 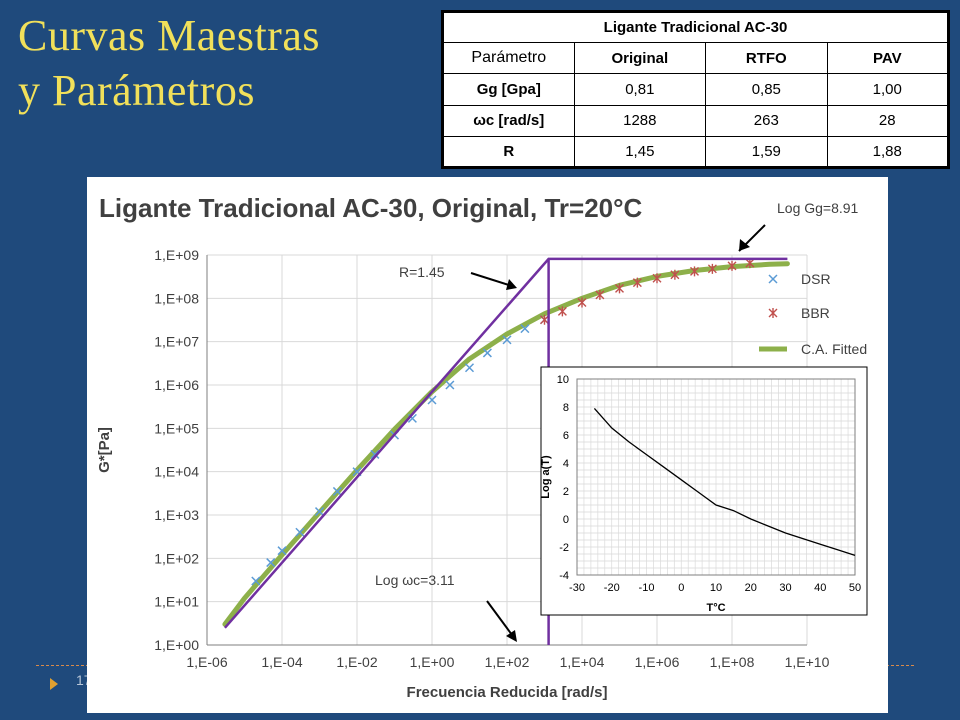 I want to click on inset-y-tick-label: -2, so click(x=564, y=548).